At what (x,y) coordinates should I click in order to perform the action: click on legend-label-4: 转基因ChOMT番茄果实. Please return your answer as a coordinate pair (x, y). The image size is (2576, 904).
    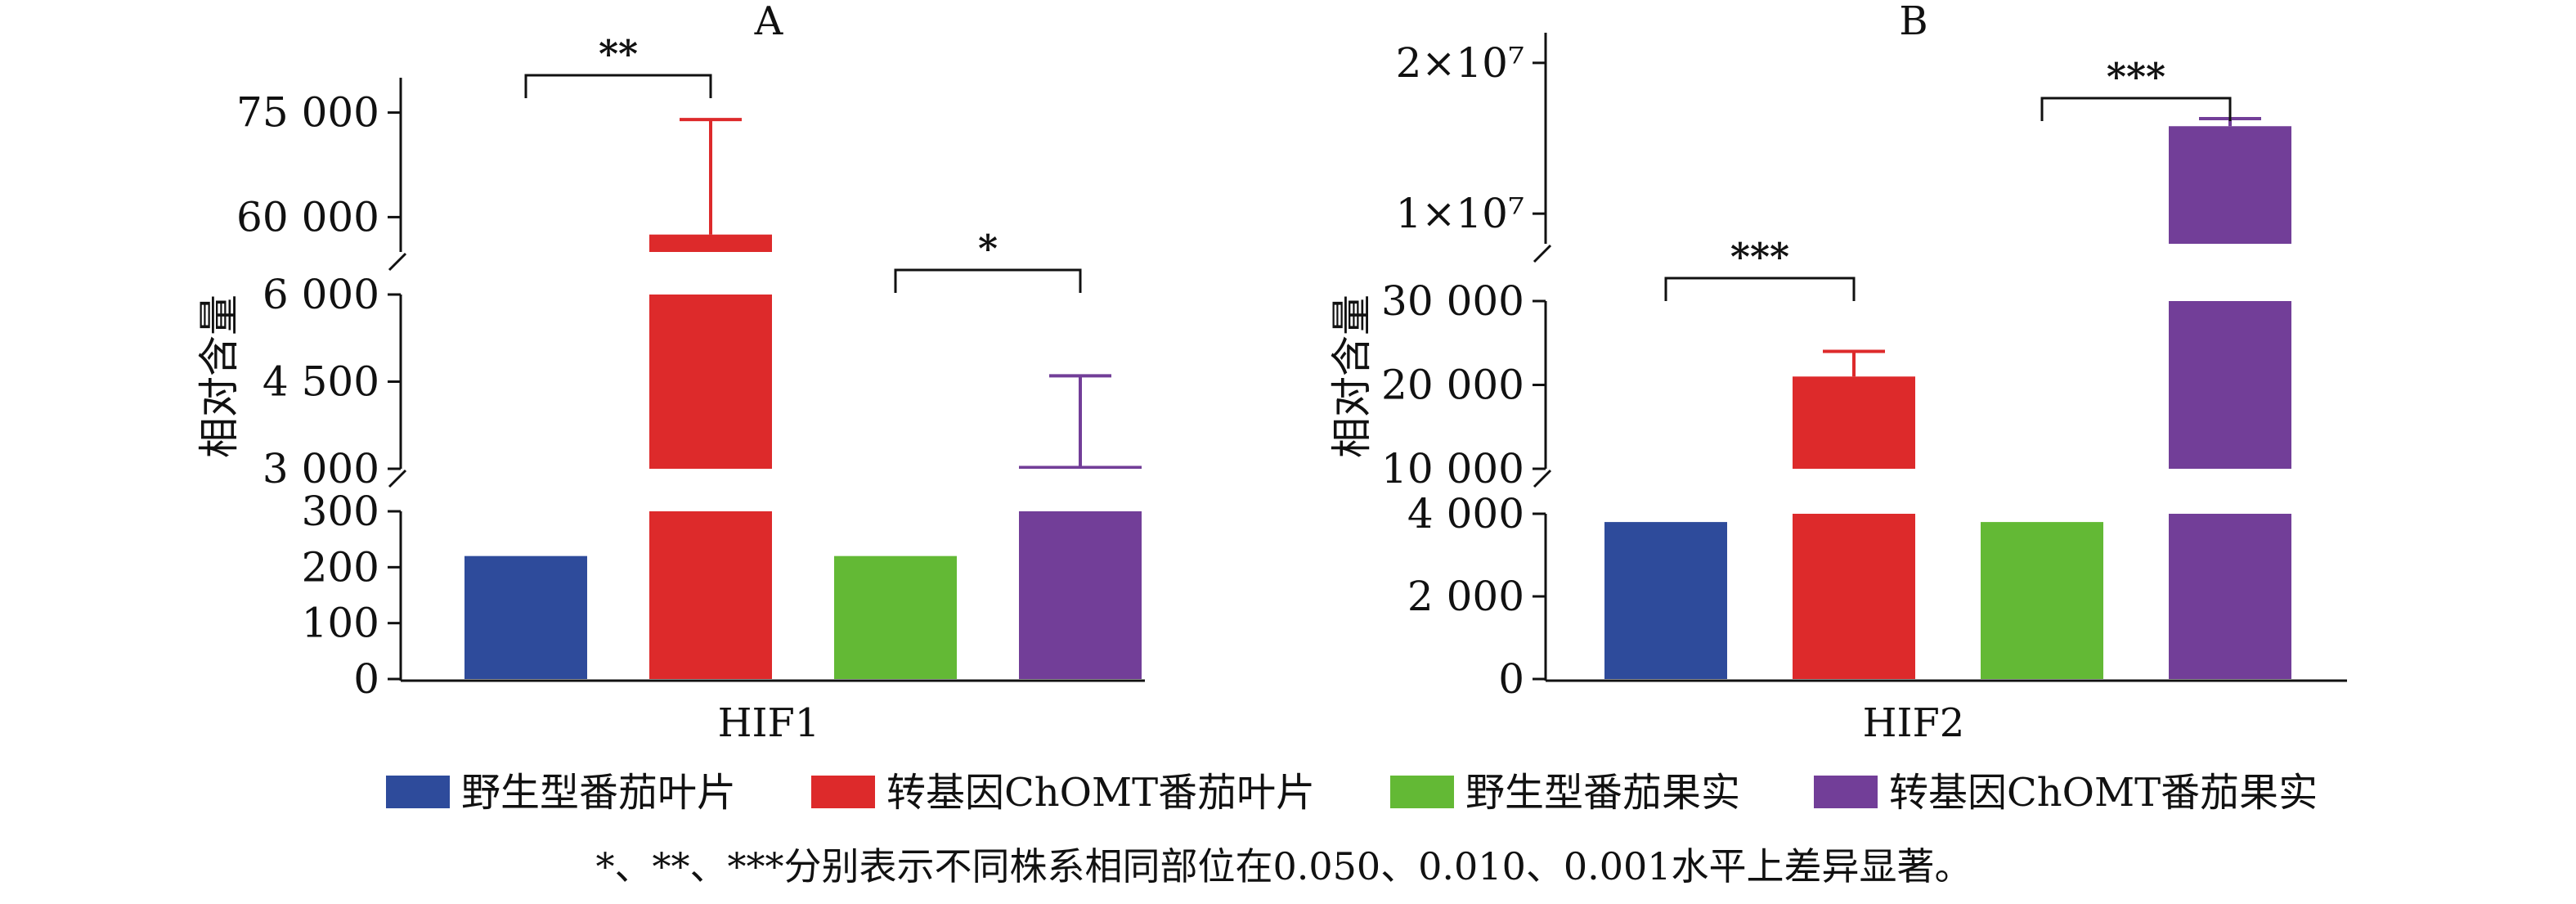
    Looking at the image, I should click on (2103, 793).